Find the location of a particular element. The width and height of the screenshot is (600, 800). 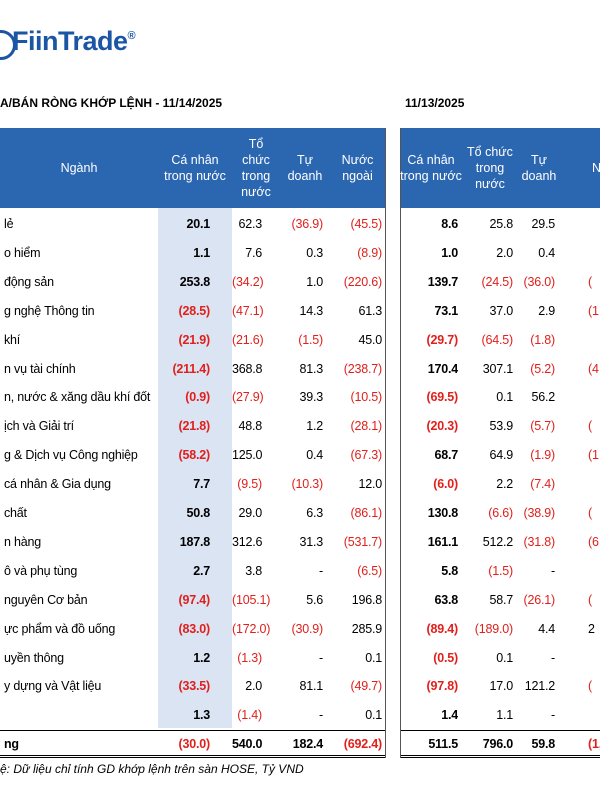

value-cell: (49.7) is located at coordinates (366, 686).